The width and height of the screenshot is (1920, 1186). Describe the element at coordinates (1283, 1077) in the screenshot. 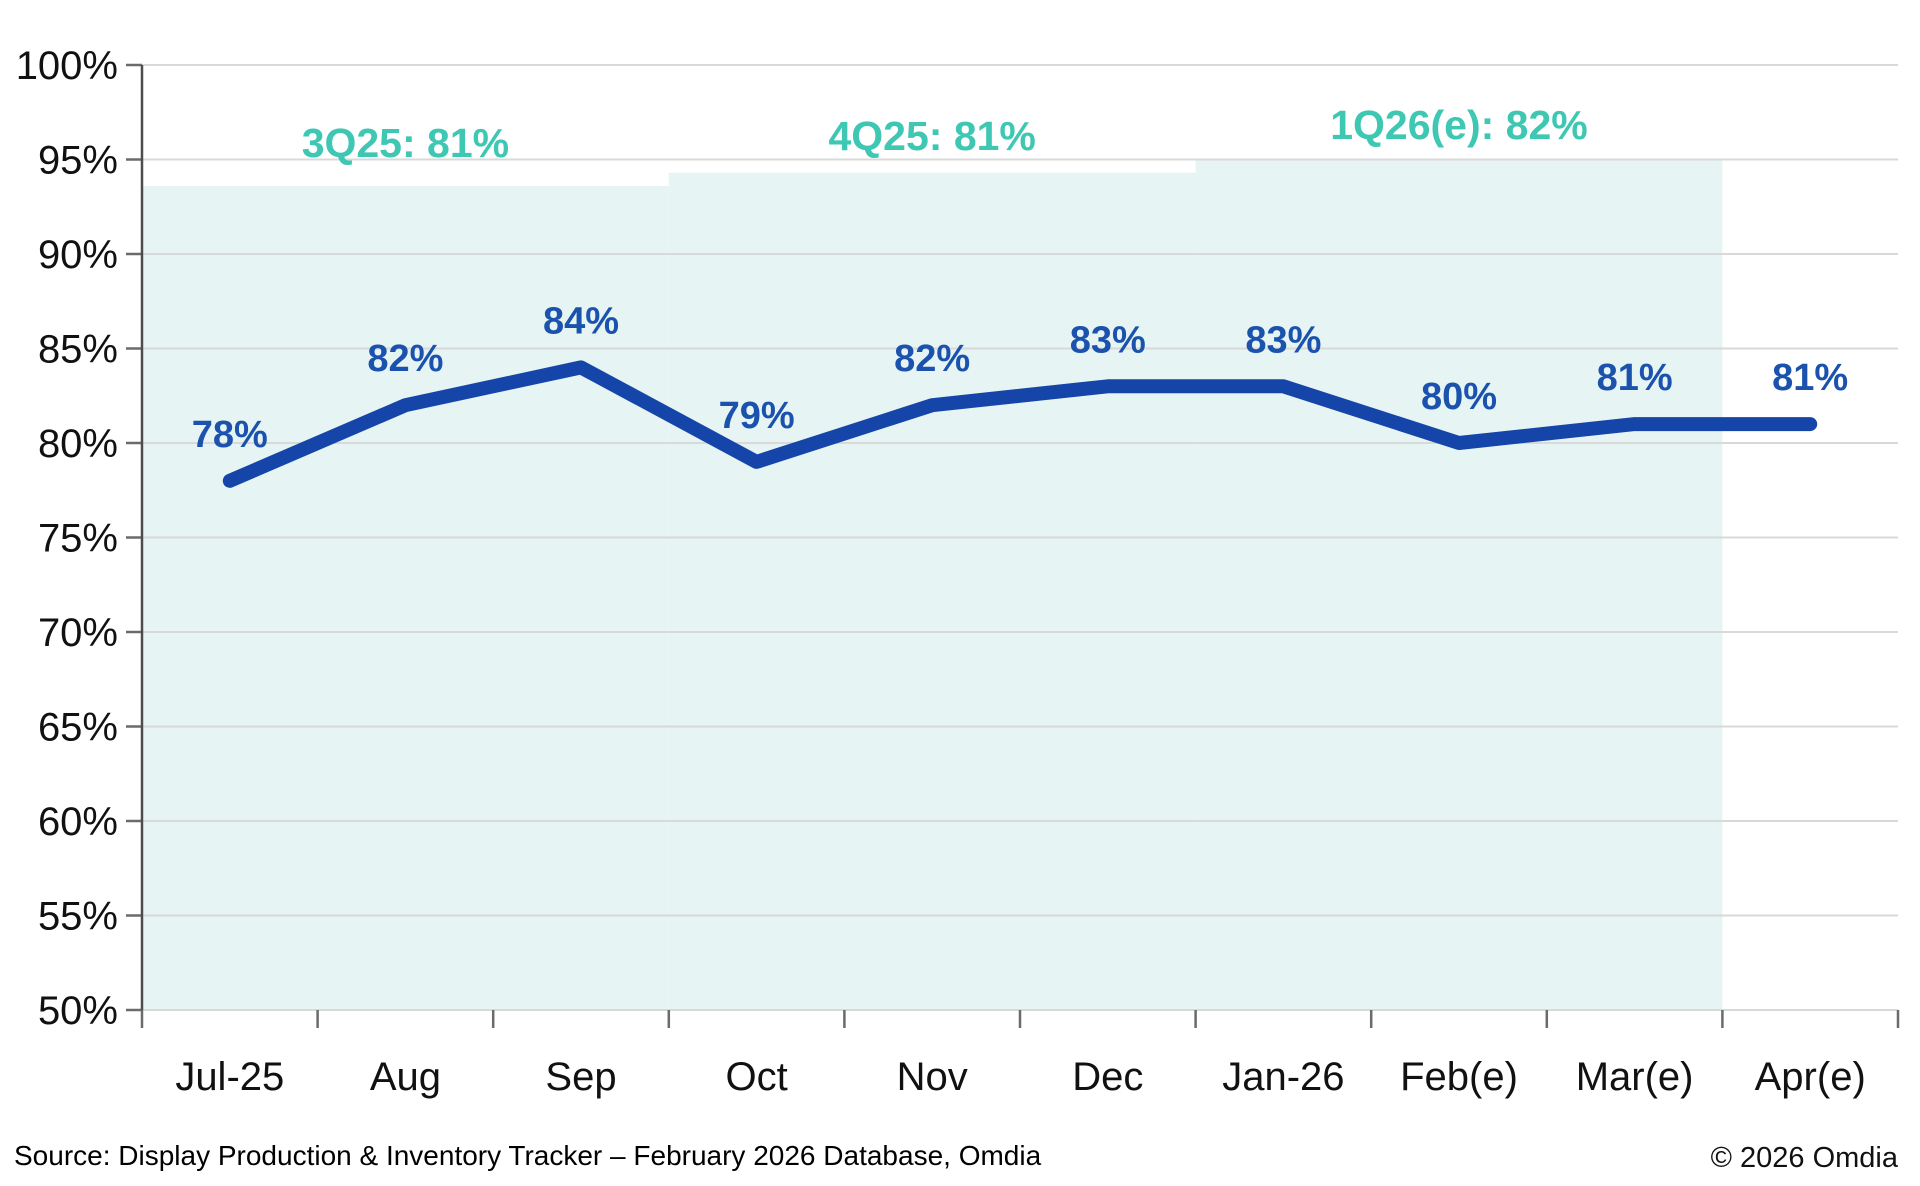

I see `x-tick-label: Jan-26` at that location.